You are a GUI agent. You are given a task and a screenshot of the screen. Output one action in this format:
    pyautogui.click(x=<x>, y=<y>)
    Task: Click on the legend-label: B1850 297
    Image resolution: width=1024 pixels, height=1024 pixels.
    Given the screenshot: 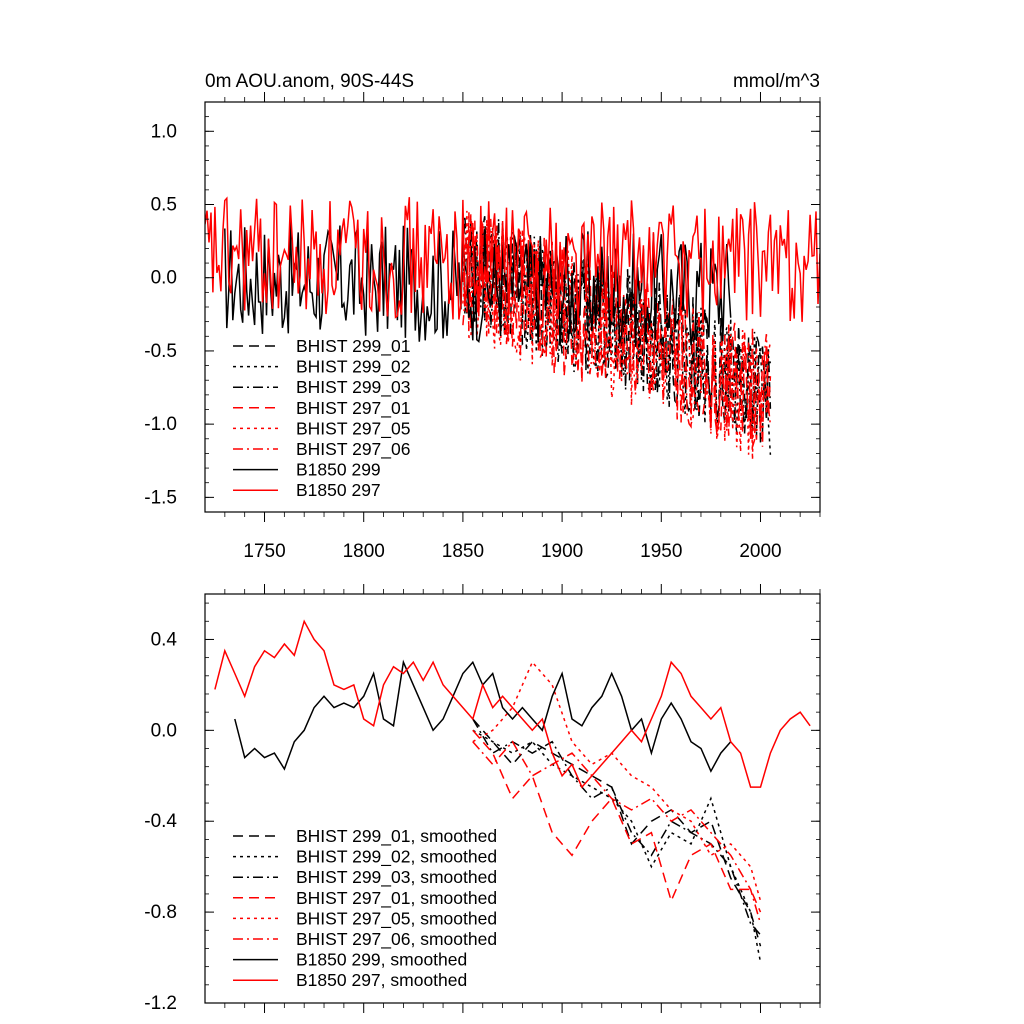 What is the action you would take?
    pyautogui.click(x=338, y=490)
    